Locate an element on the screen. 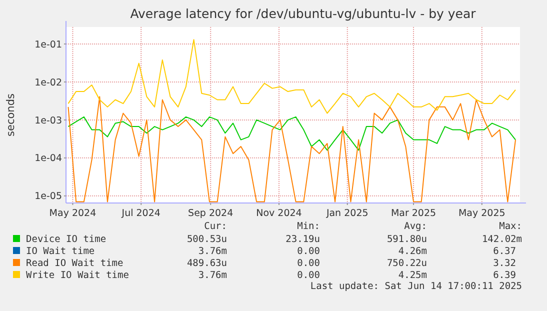 This screenshot has height=311, width=547. text: 489.63u is located at coordinates (206, 263).